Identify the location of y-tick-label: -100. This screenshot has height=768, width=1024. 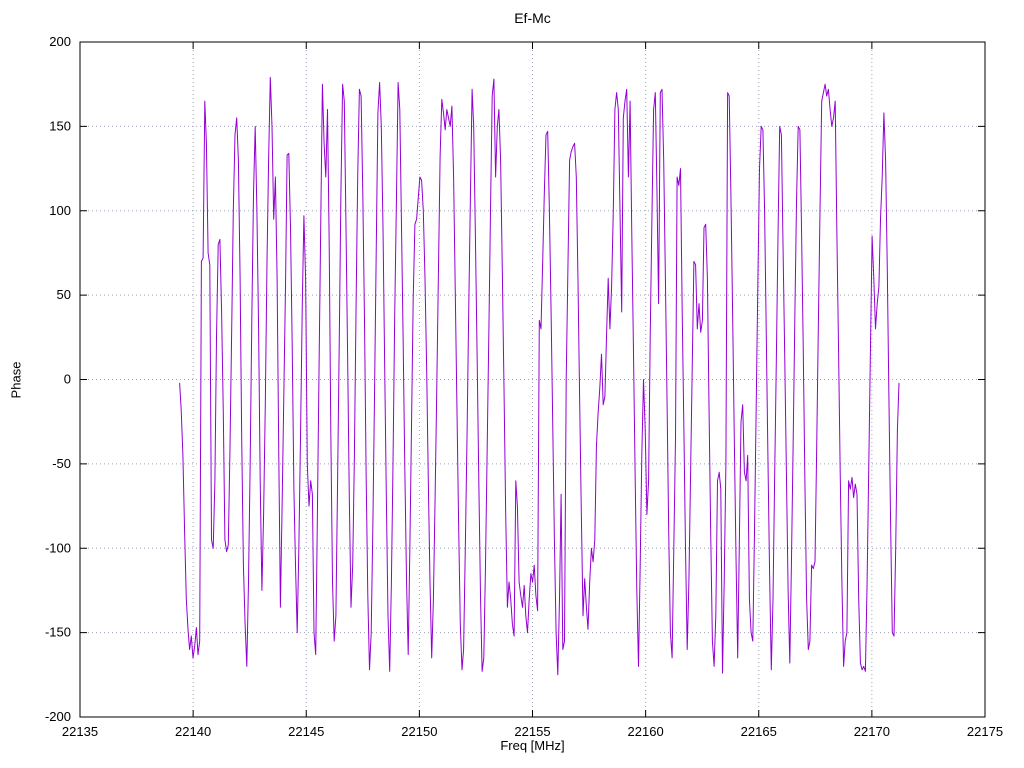
(58, 547).